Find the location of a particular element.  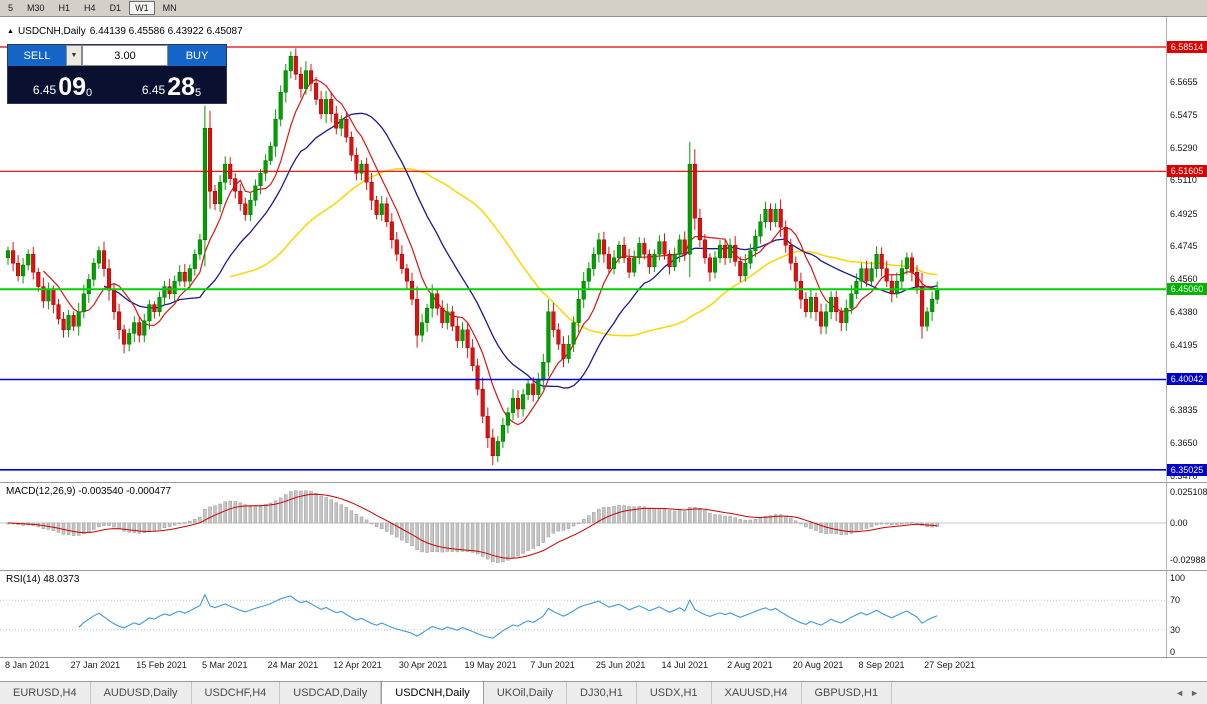

buy-price-sup: 5 is located at coordinates (198, 93).